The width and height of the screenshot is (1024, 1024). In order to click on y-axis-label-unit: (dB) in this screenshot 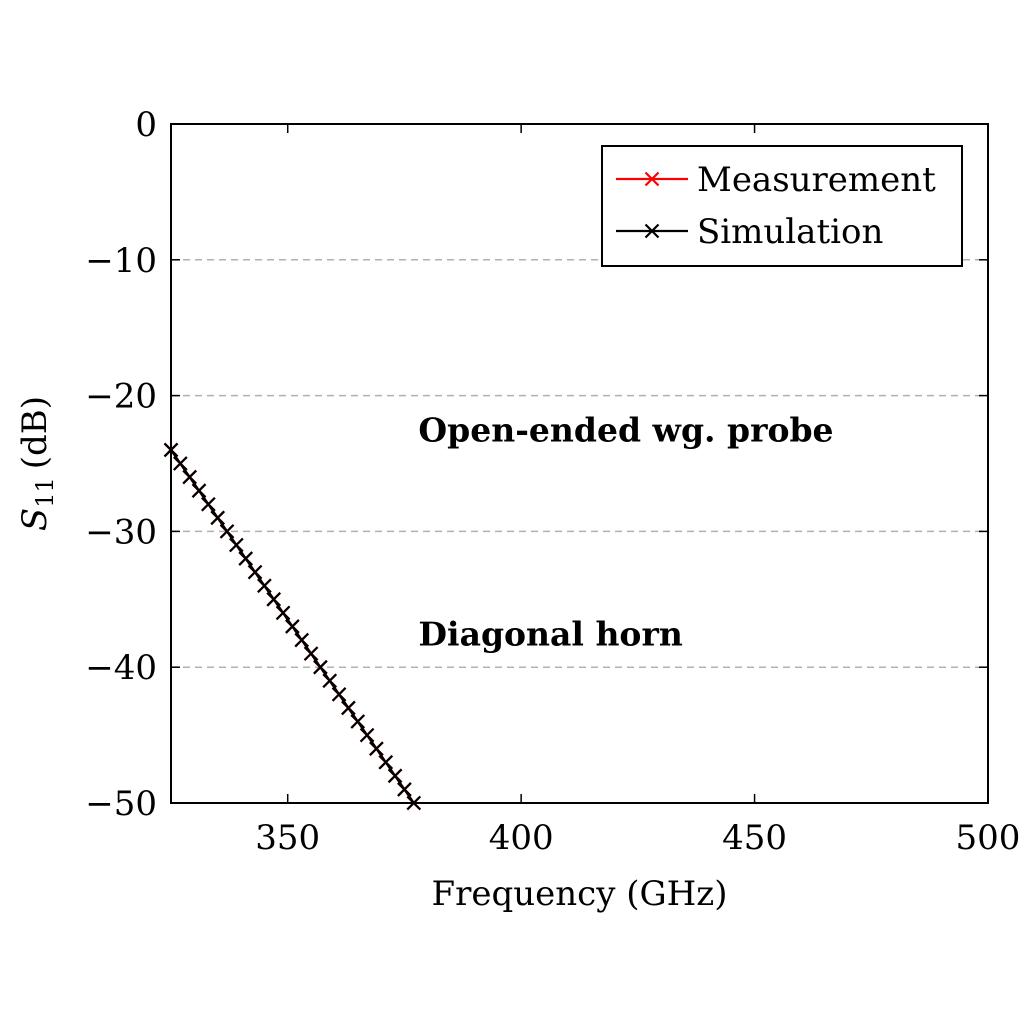, I will do `click(35, 432)`.